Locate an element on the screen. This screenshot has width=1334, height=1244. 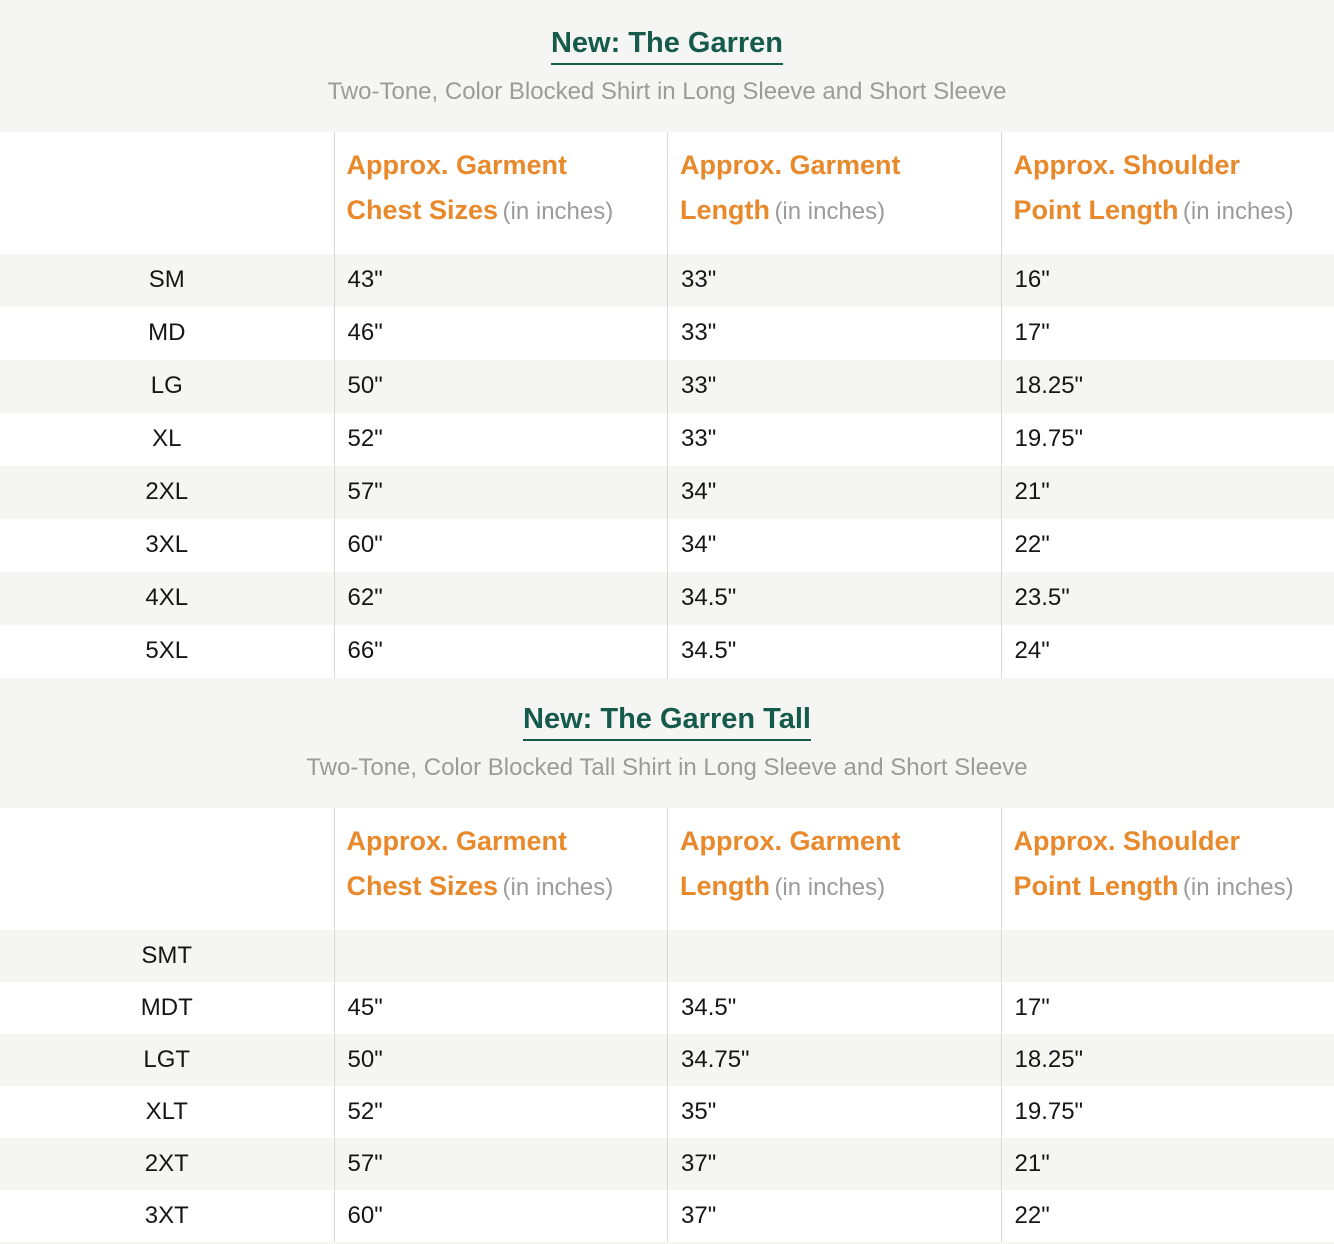
table-row: 2XL 57" 34" 21" is located at coordinates (667, 492).